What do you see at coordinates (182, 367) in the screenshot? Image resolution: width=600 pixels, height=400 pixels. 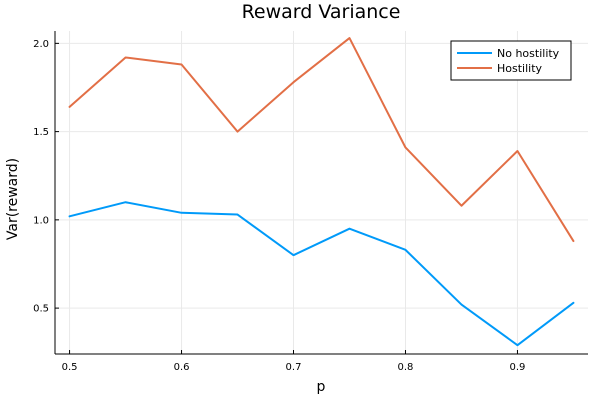 I see `x-tick-label: 0.6` at bounding box center [182, 367].